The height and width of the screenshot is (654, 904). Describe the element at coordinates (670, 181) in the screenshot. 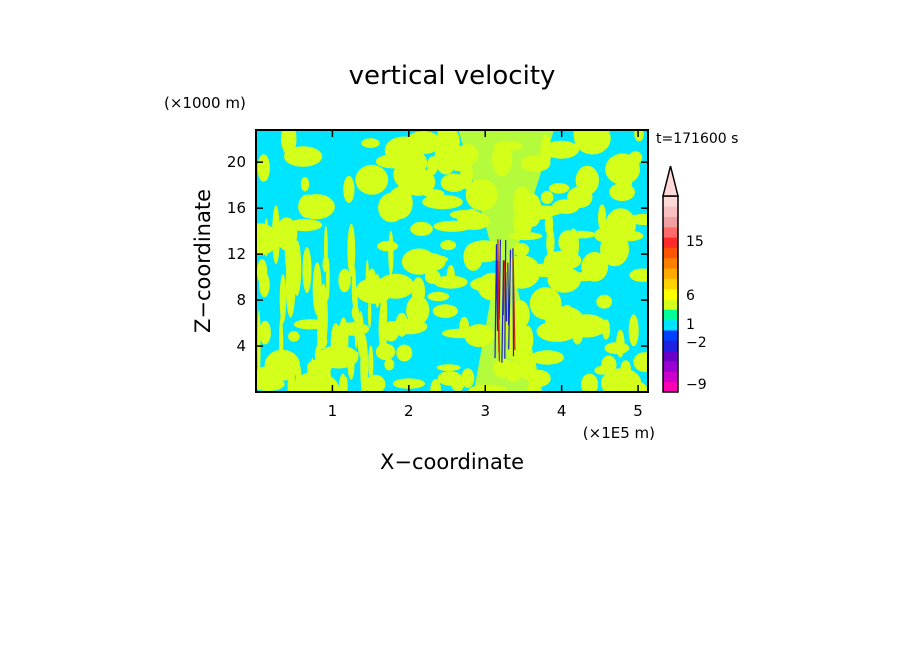

I see `colorbar-extend-arrow` at that location.